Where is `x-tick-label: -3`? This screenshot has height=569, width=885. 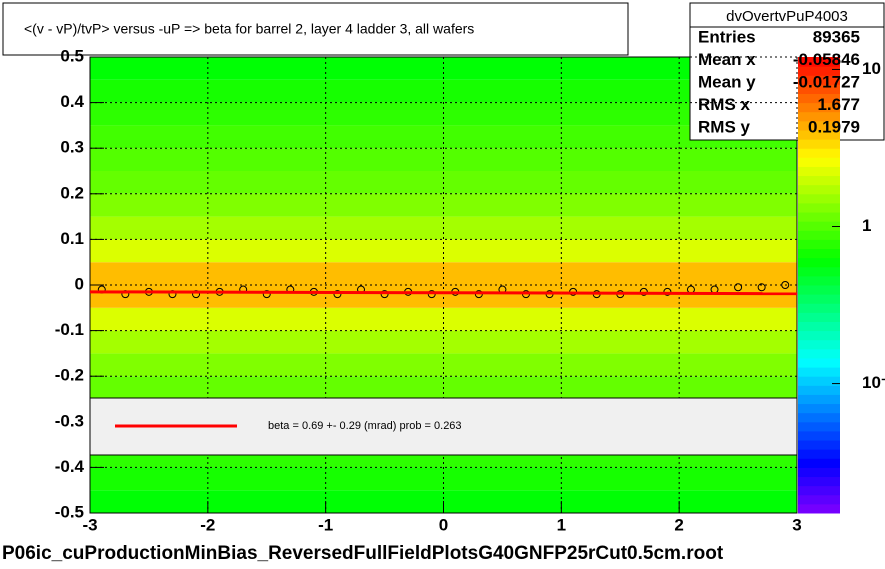
x-tick-label: -3 is located at coordinates (89, 524).